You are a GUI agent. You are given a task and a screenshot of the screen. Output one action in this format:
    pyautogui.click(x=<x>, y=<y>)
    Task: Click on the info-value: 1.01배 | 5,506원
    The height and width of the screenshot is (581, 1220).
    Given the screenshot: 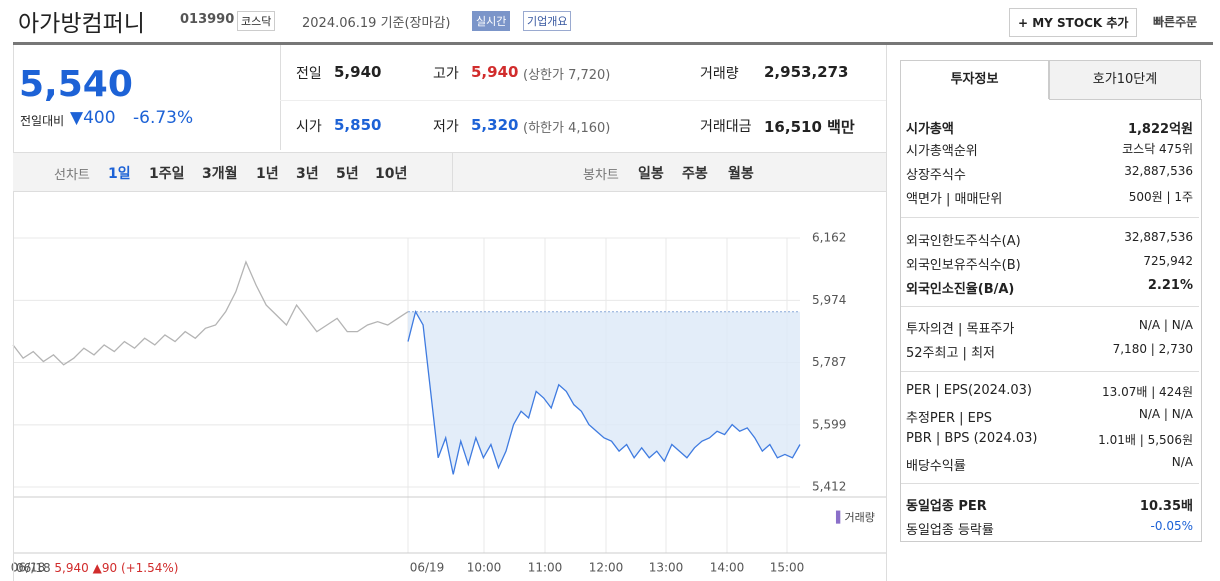 What is the action you would take?
    pyautogui.click(x=1145, y=440)
    